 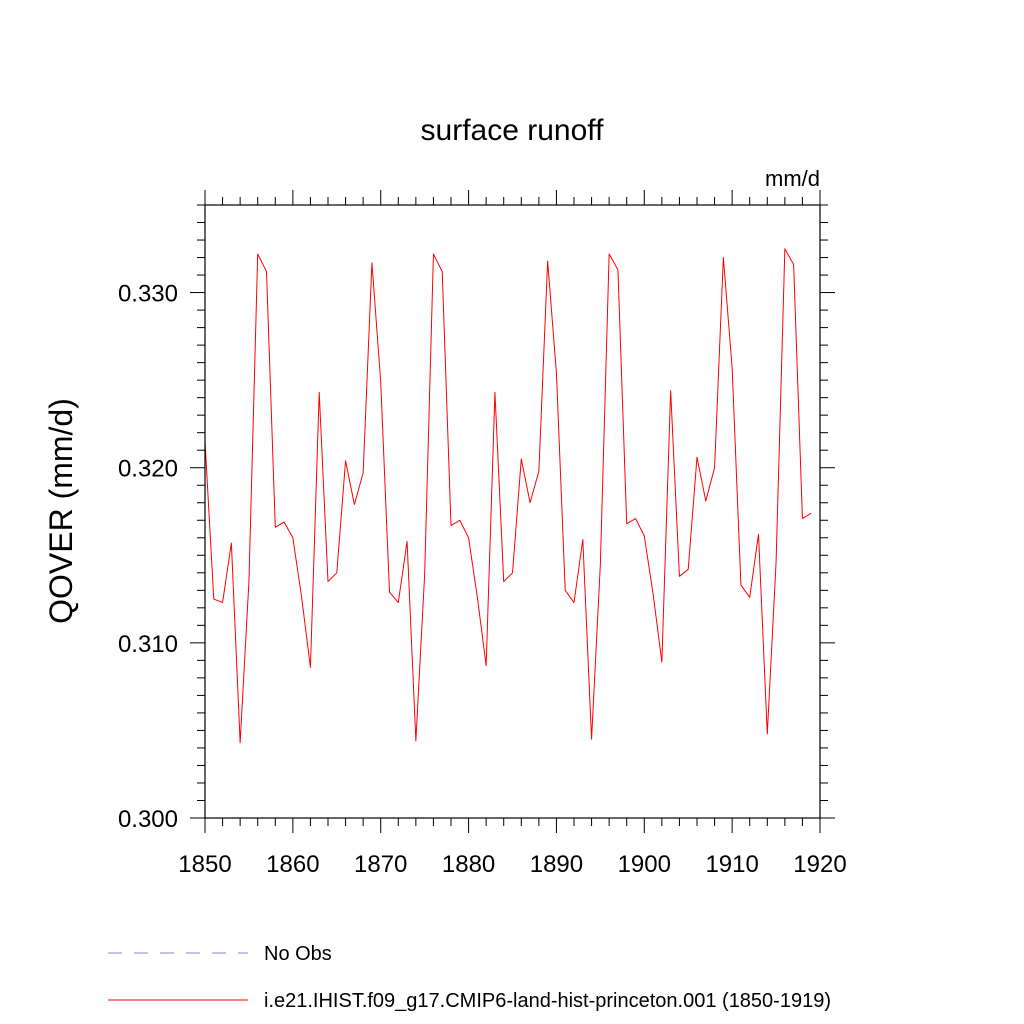 I want to click on x-tick-label: 1850, so click(x=204, y=864).